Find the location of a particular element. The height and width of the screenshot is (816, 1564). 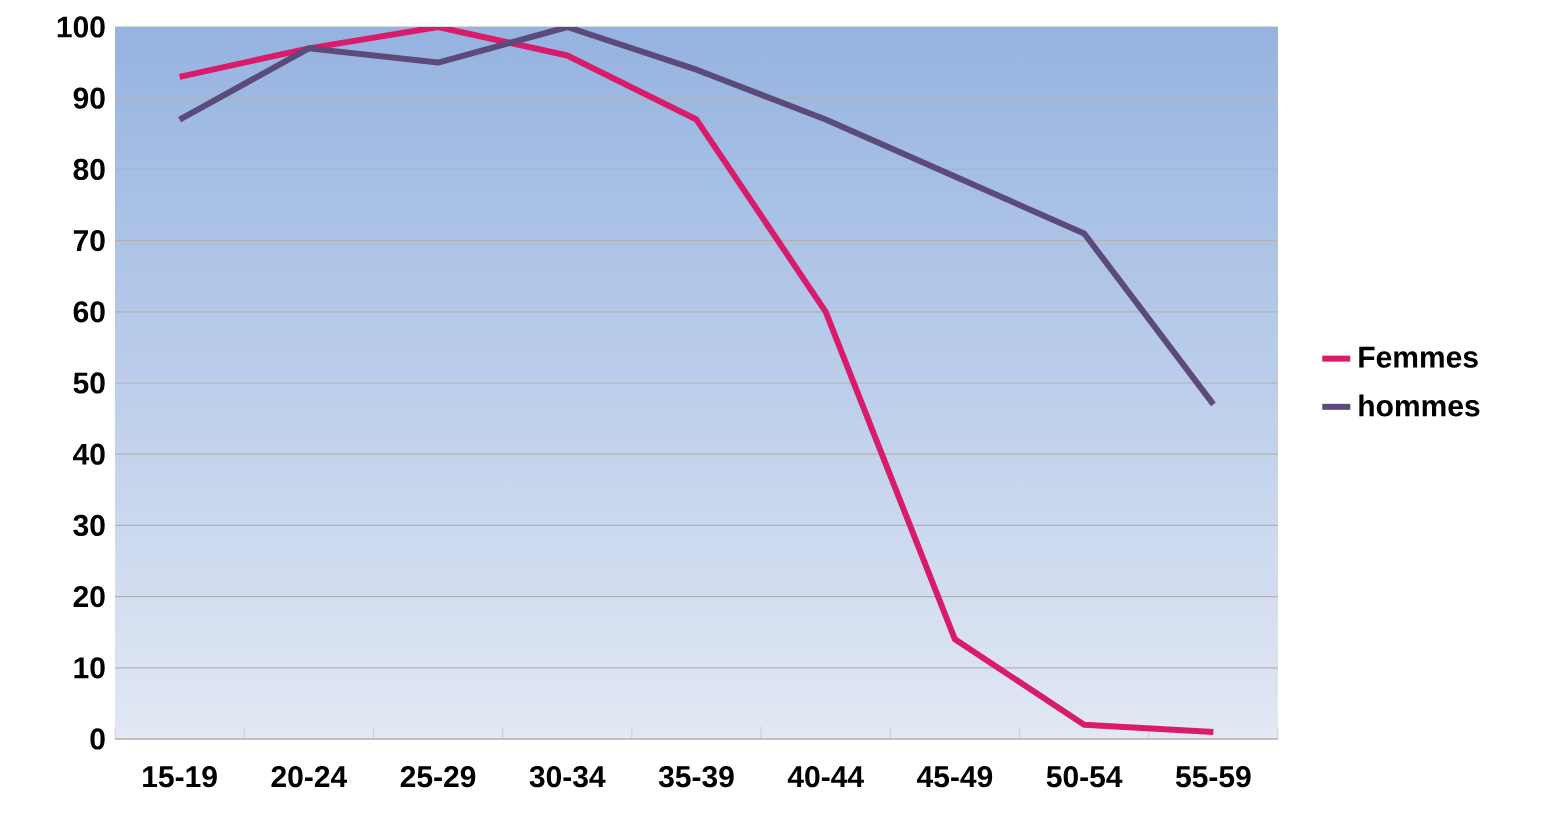

y-tick-label: 20 is located at coordinates (89, 596).